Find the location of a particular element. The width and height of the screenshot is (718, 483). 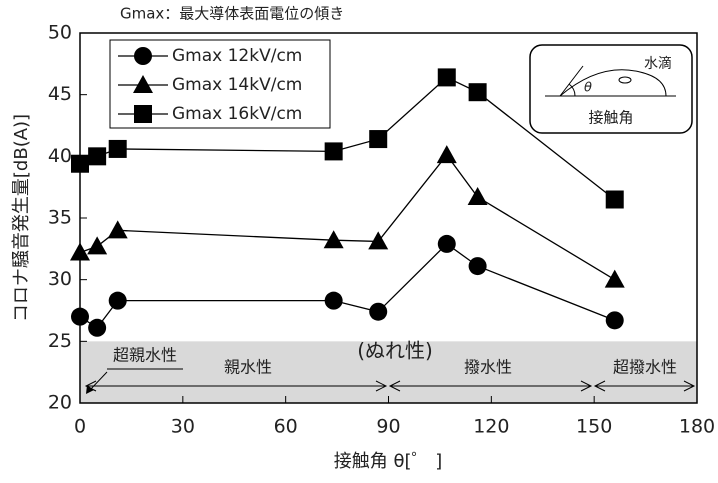

legend: Gmax 12kV/cm Gmax 14kV/cm Gmax 16kV/cm is located at coordinates (220, 84).